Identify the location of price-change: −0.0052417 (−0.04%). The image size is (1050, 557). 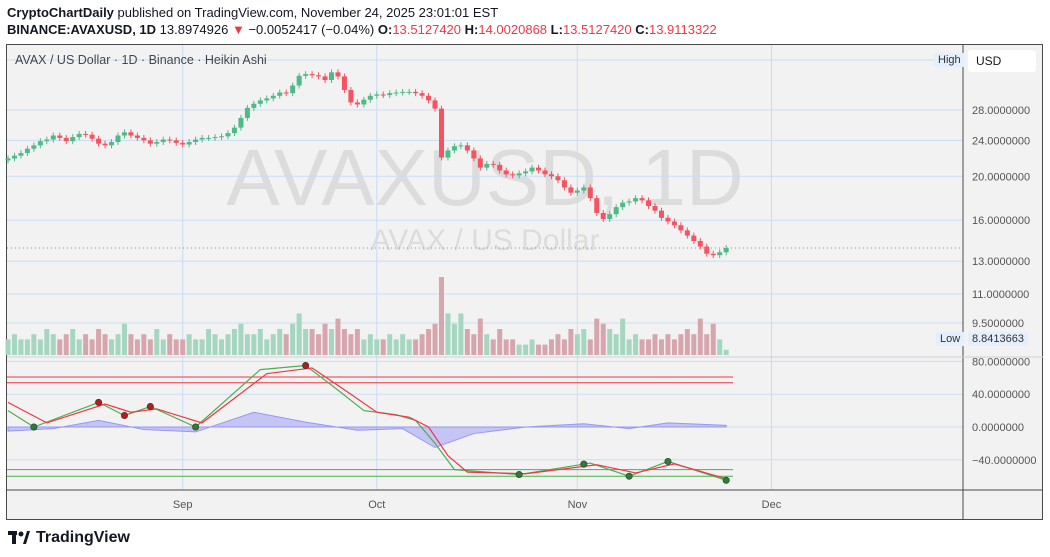
(311, 29).